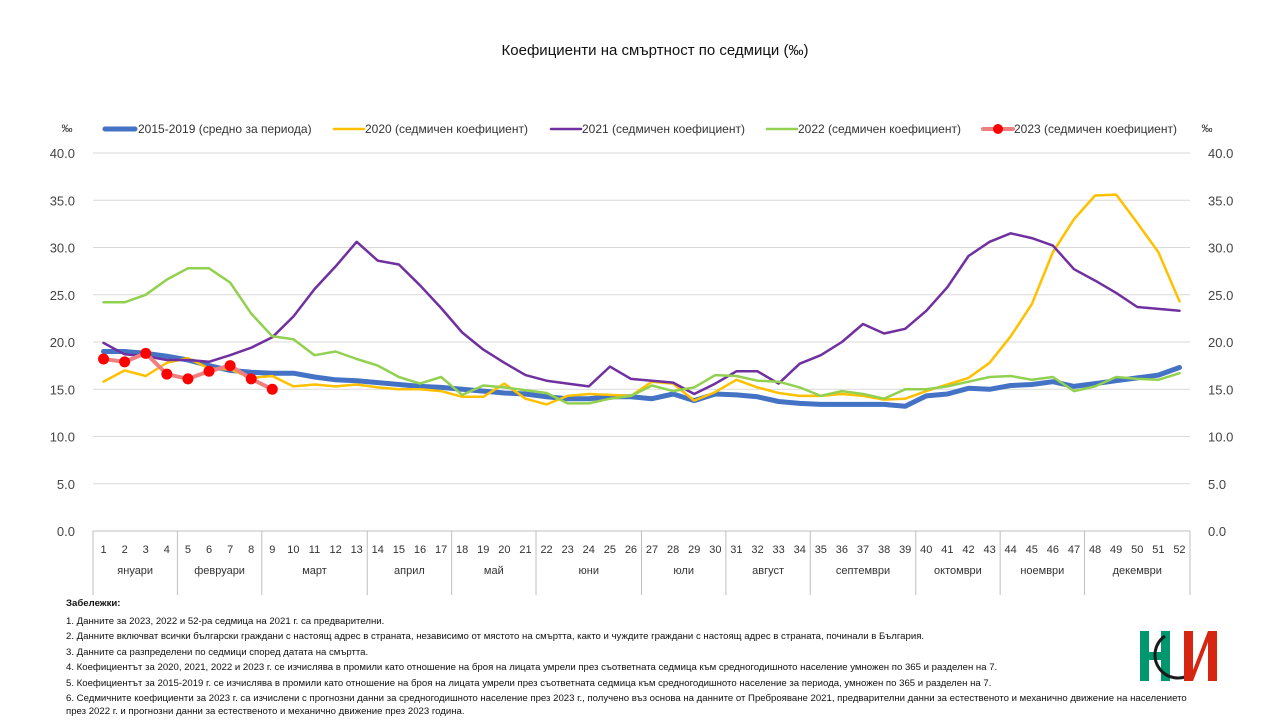  Describe the element at coordinates (568, 550) in the screenshot. I see `x-tick-label: 23` at that location.